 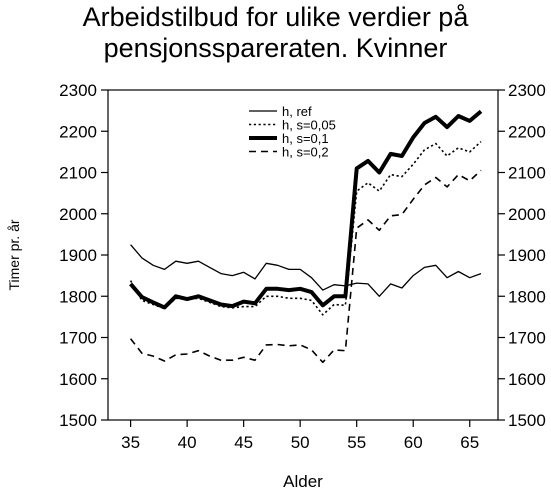 I want to click on series-line, so click(x=306, y=270).